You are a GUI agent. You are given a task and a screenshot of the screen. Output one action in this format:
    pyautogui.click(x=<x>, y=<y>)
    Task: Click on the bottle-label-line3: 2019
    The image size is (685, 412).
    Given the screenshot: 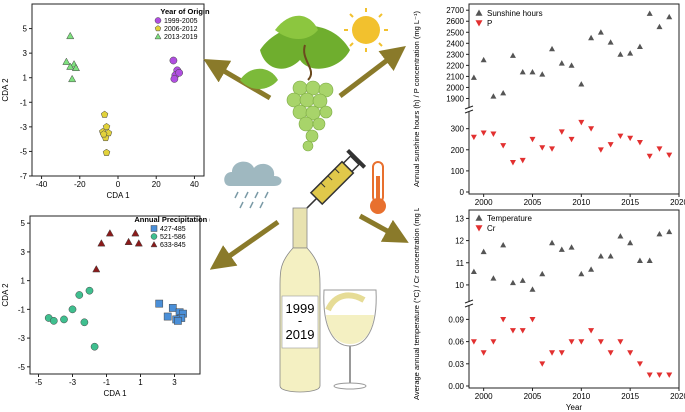 What is the action you would take?
    pyautogui.click(x=300, y=334)
    